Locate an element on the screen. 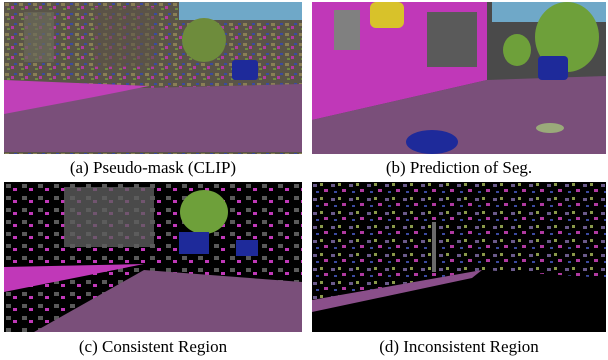 This screenshot has height=360, width=608. panel-d-caption: (d) Inconsistent Region is located at coordinates (459, 346).